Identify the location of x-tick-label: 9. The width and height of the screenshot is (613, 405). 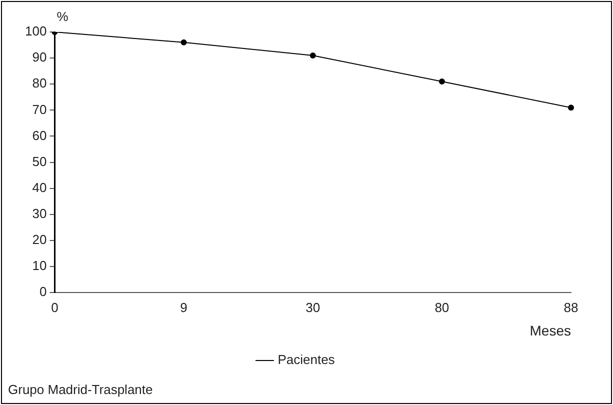
(184, 307).